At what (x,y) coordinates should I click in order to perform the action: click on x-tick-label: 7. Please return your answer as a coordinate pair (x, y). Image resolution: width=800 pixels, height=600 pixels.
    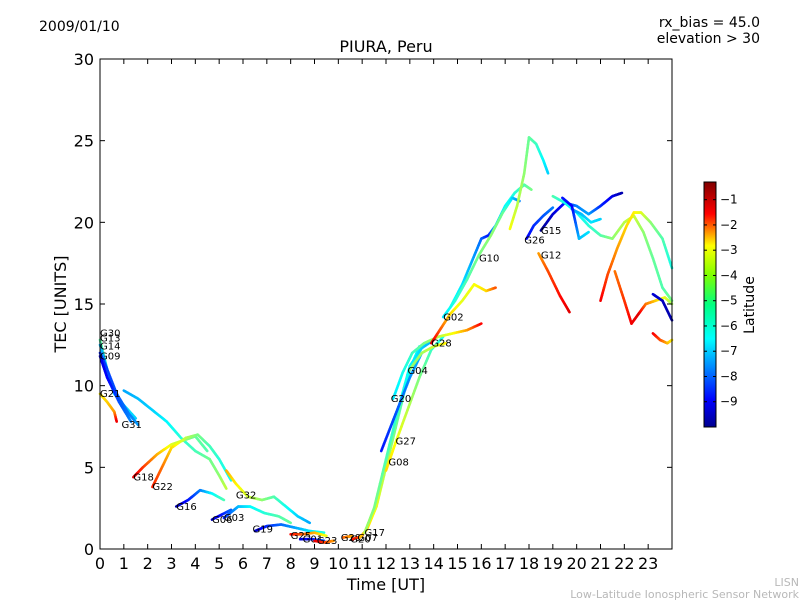
    Looking at the image, I should click on (267, 563).